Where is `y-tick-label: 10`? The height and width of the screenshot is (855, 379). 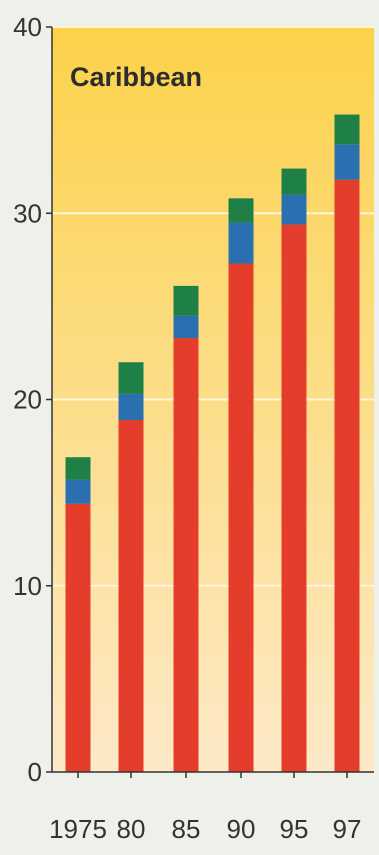 y-tick-label: 10 is located at coordinates (27, 586).